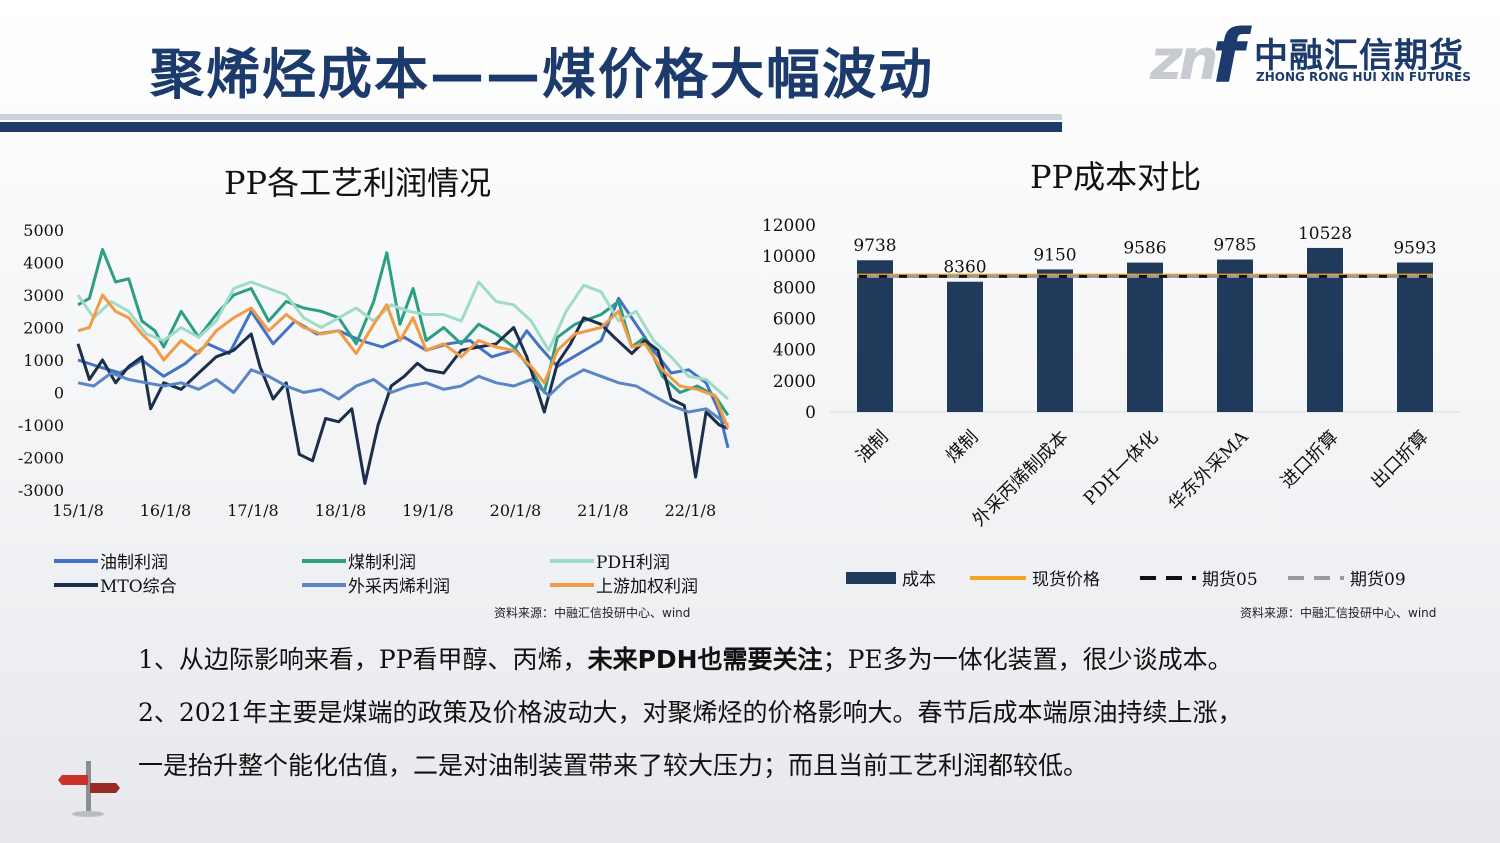  What do you see at coordinates (592, 613) in the screenshot?
I see `profit-chart-source: 资料来源：中融汇信投研中心、wind` at bounding box center [592, 613].